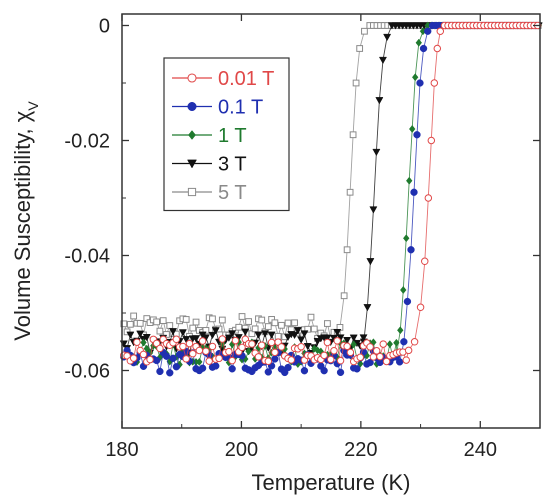 The height and width of the screenshot is (500, 550). I want to click on y-tick-label: 0, so click(104, 27).